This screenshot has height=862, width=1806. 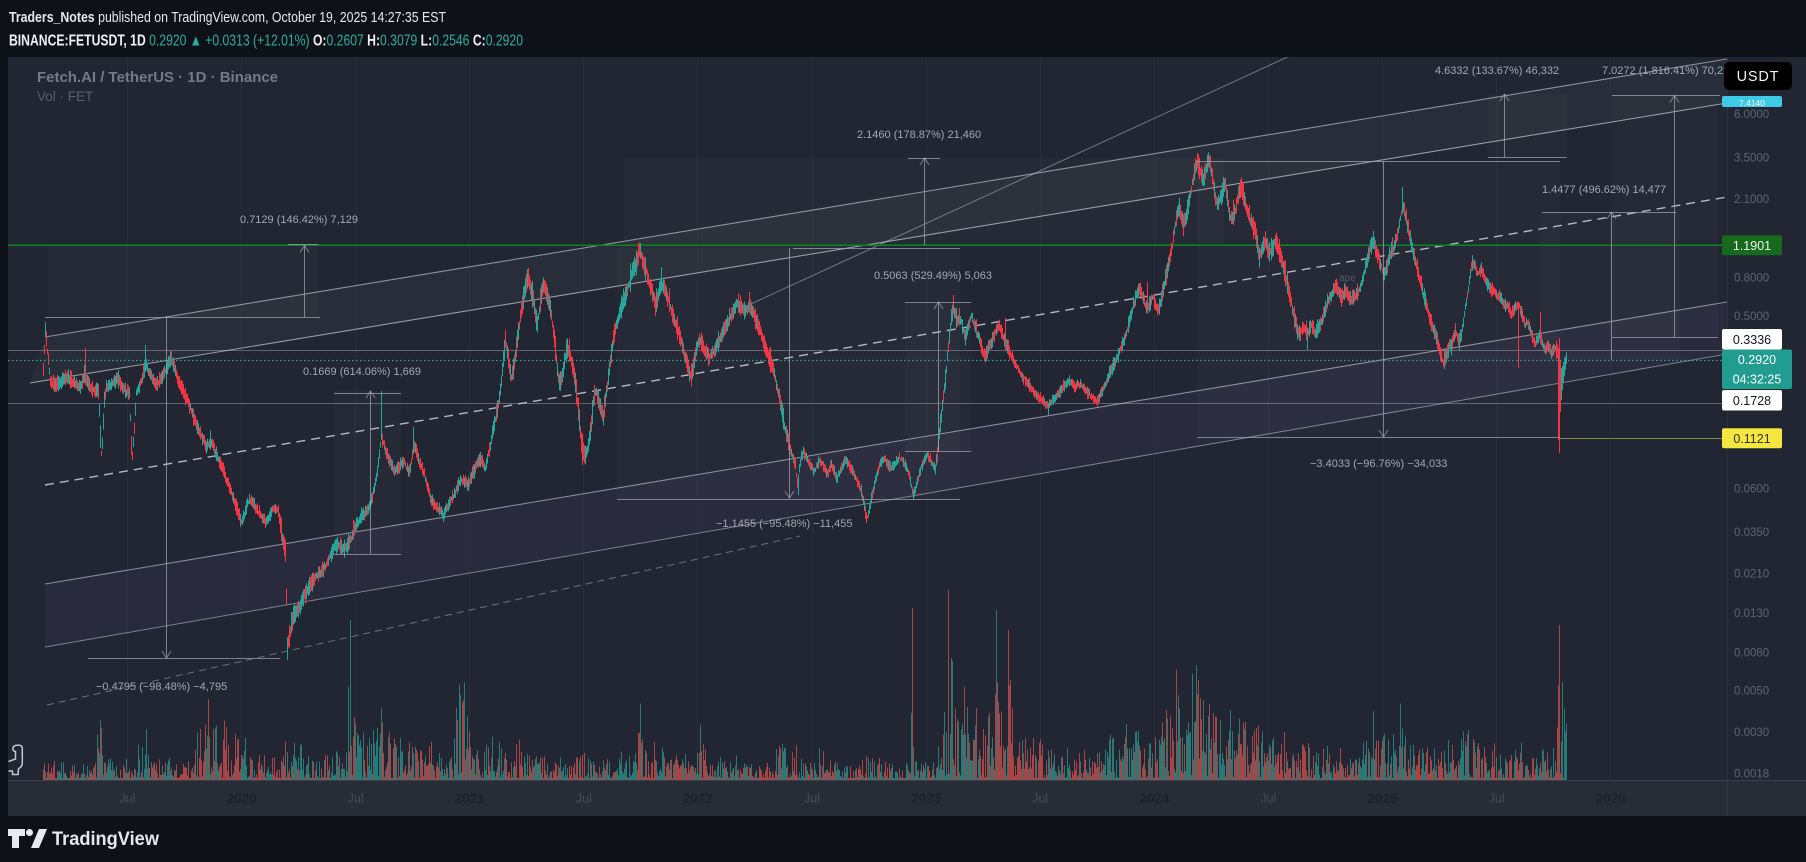 What do you see at coordinates (698, 798) in the screenshot?
I see `svg-text: 2022` at bounding box center [698, 798].